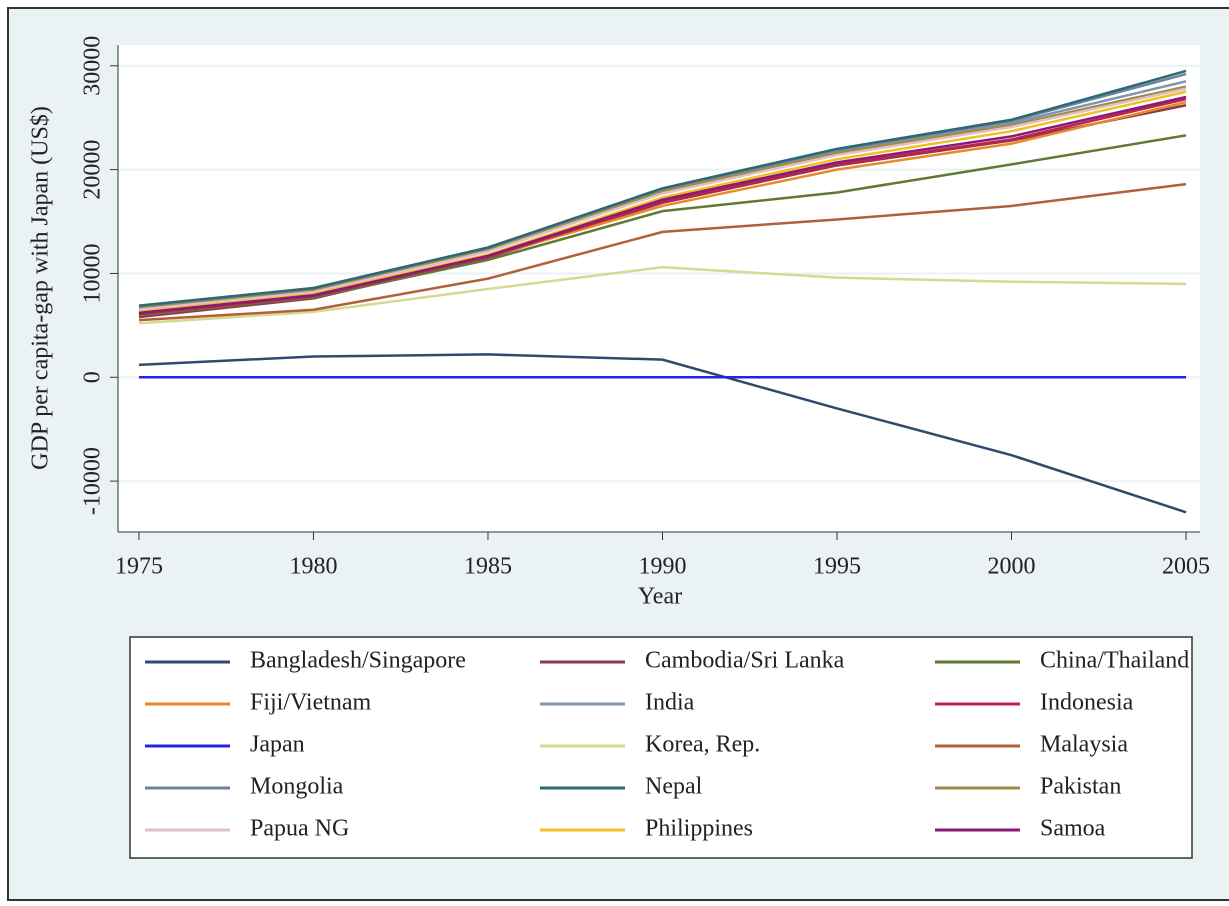 This screenshot has height=906, width=1229. What do you see at coordinates (41, 288) in the screenshot?
I see `y-axis-label: GDP per capita-gap with Japan (US$)` at bounding box center [41, 288].